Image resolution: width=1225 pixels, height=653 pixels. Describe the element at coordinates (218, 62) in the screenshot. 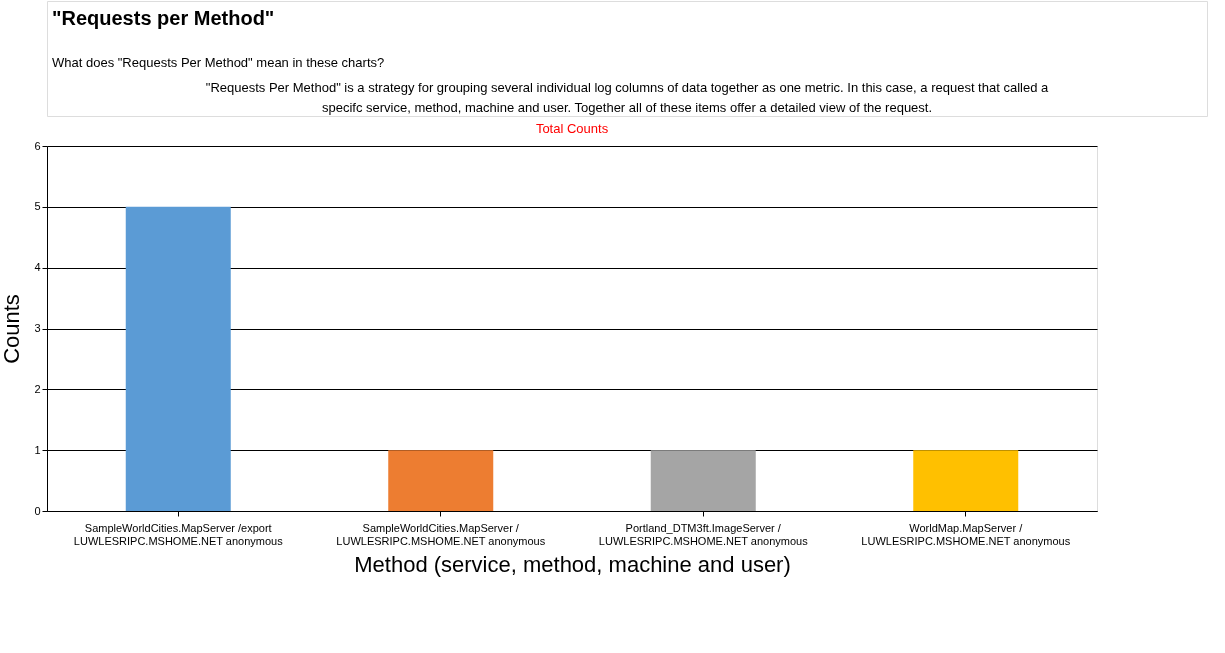

I see `text: What does "Requests Per Method" mean in these charts?` at that location.